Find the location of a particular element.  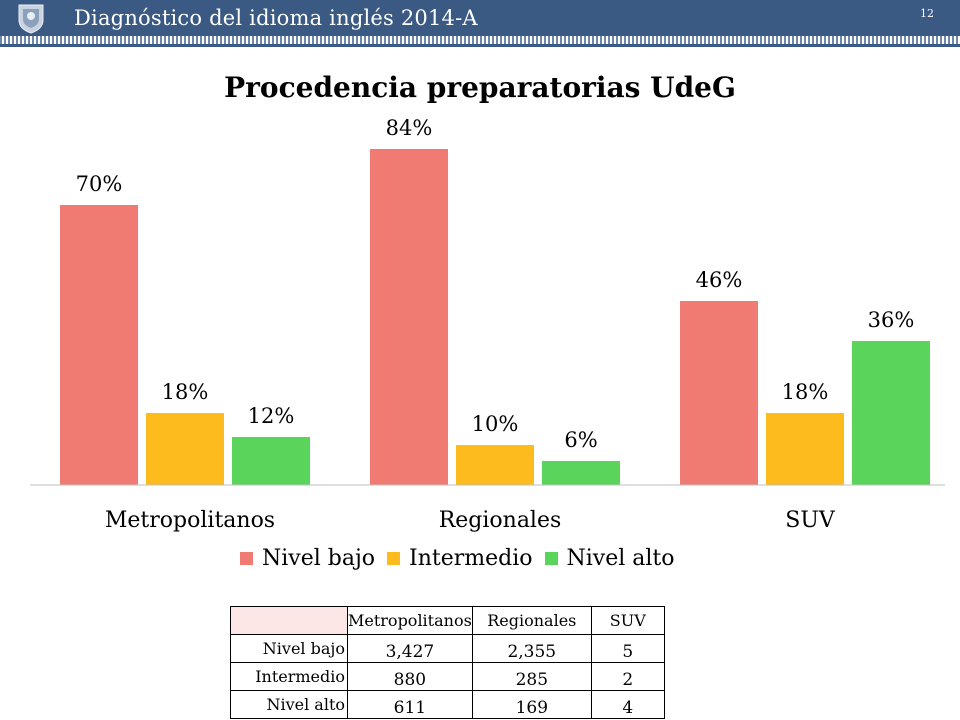

bar-nivel-bajo-metropolitanos is located at coordinates (99, 345).